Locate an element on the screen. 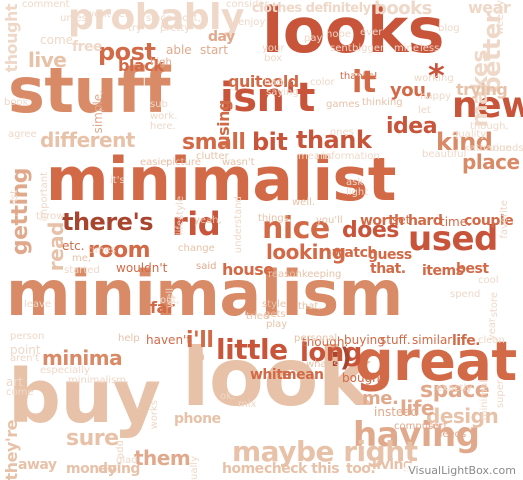  word: getting is located at coordinates (20, 212).